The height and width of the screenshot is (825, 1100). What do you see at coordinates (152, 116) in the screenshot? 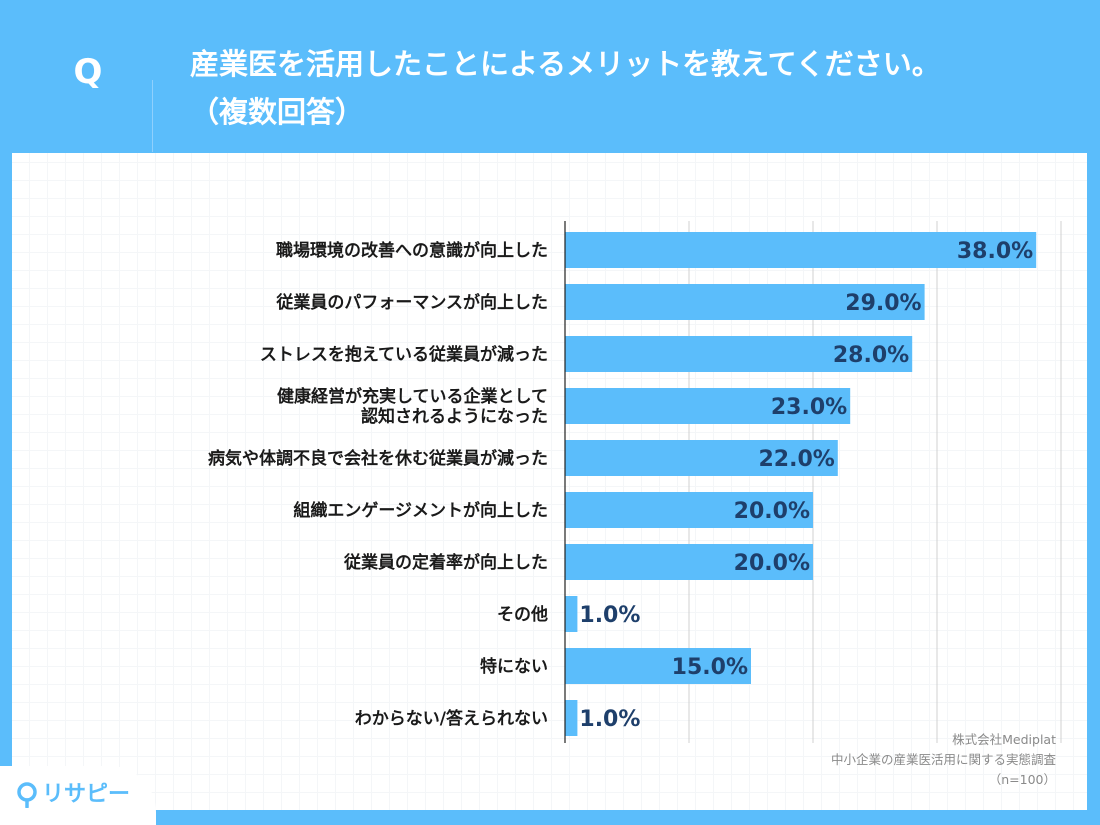
I see `header-divider` at bounding box center [152, 116].